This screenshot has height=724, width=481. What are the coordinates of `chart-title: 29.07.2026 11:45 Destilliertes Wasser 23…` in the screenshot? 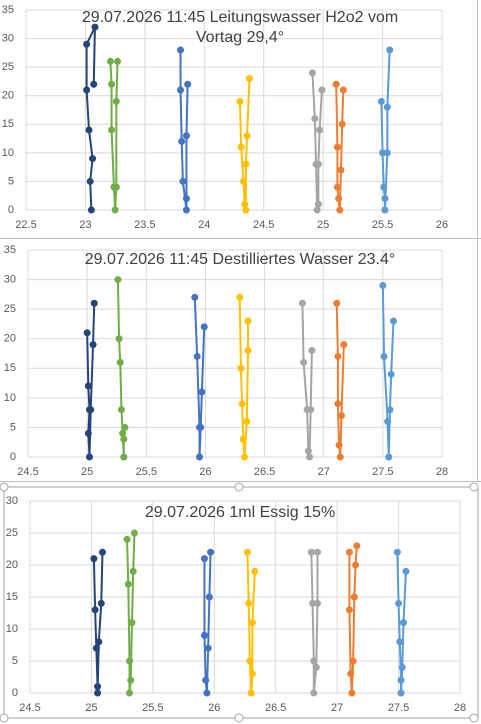 It's located at (240, 259).